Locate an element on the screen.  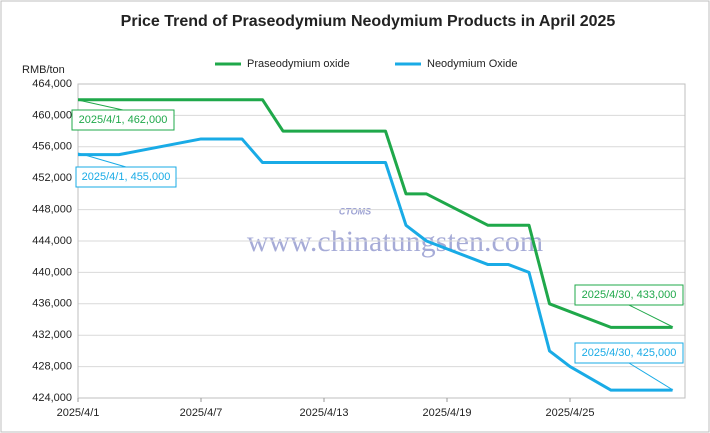
annotation: 2025/4/1, 455,000 is located at coordinates (126, 177).